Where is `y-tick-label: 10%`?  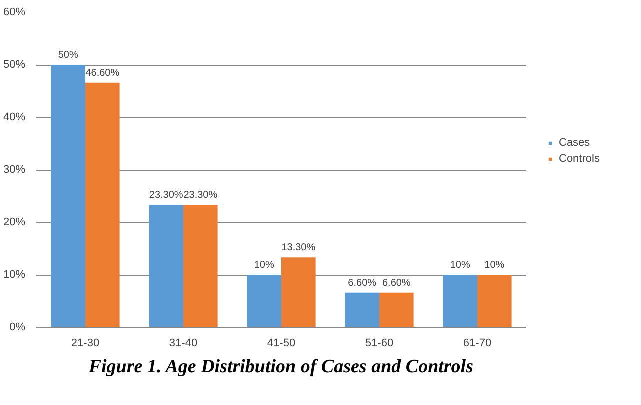 y-tick-label: 10% is located at coordinates (14, 275).